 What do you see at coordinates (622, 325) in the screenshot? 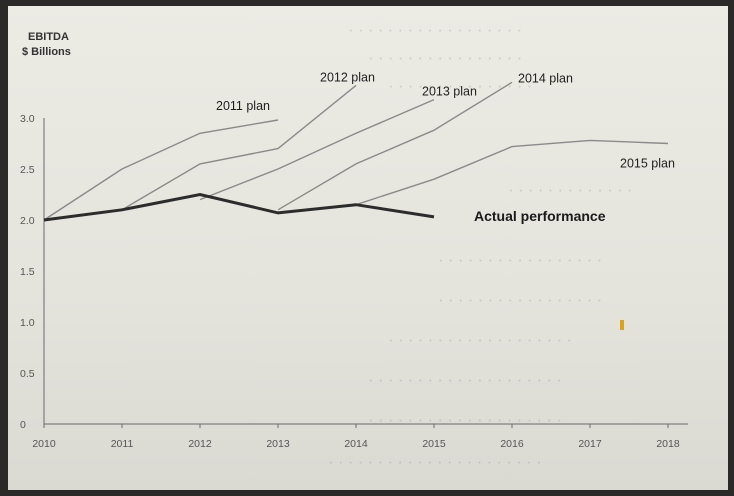
I see `orange-mark` at bounding box center [622, 325].